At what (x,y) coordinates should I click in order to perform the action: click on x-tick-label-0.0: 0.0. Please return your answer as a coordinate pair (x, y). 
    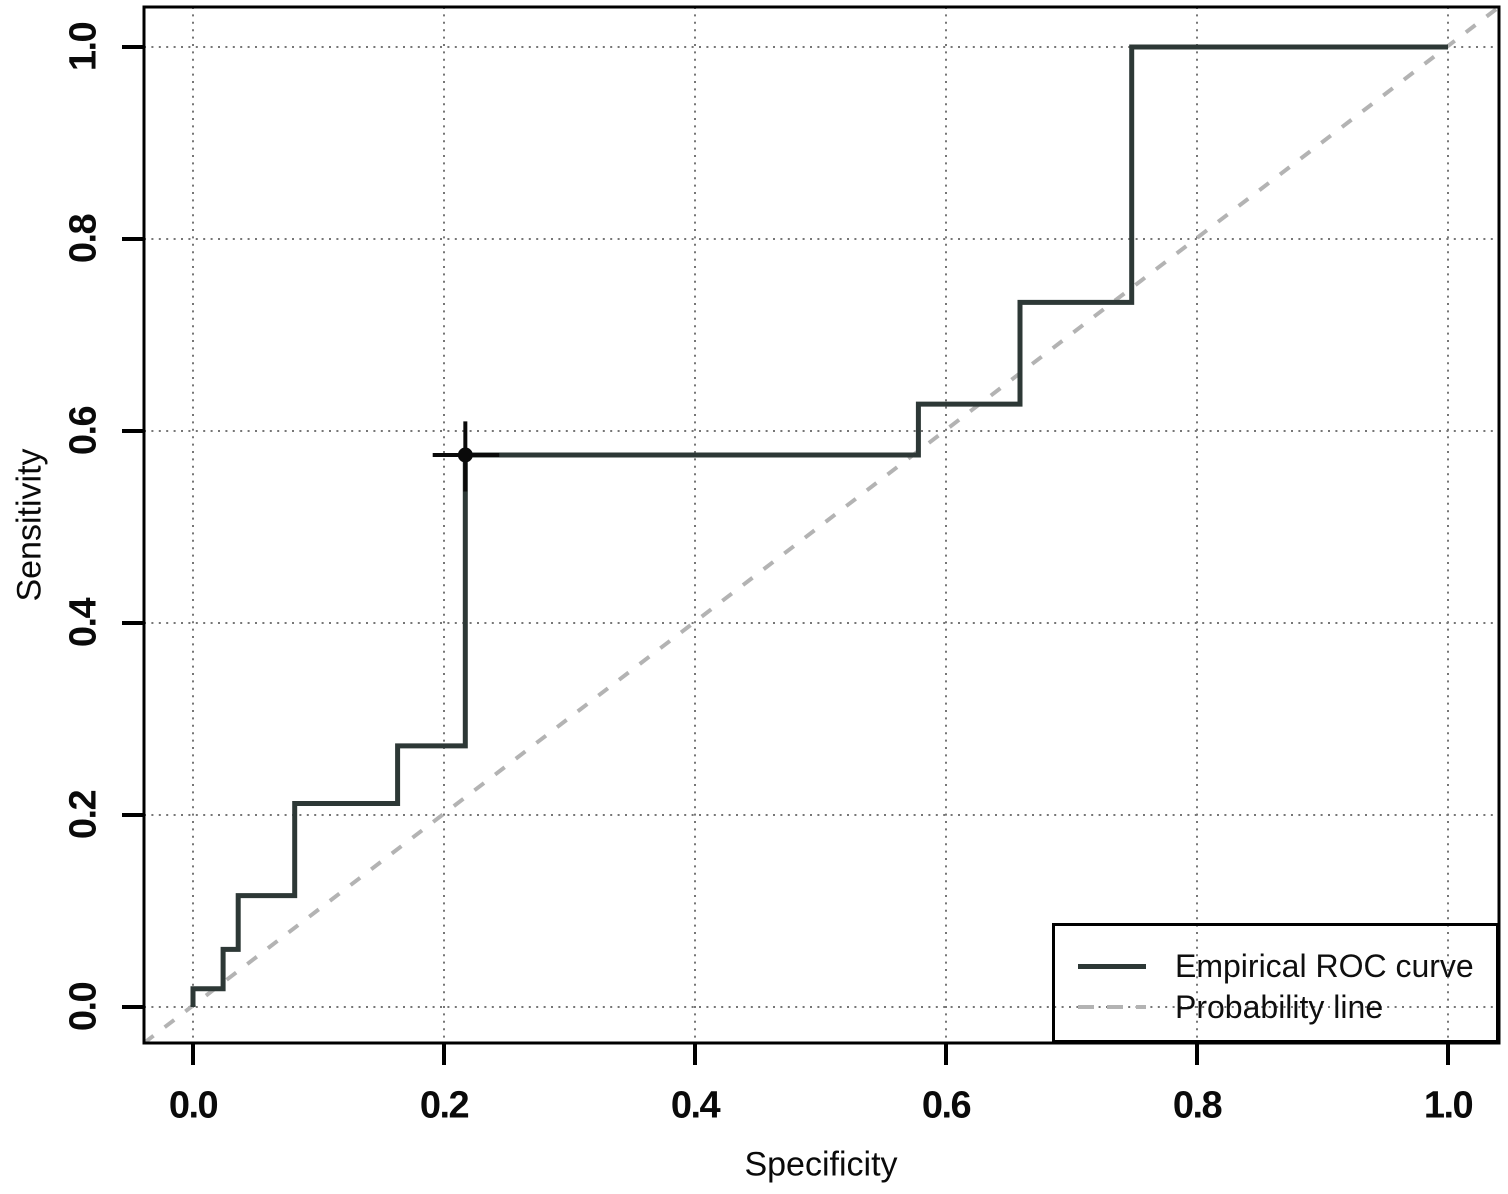
    Looking at the image, I should click on (193, 1105).